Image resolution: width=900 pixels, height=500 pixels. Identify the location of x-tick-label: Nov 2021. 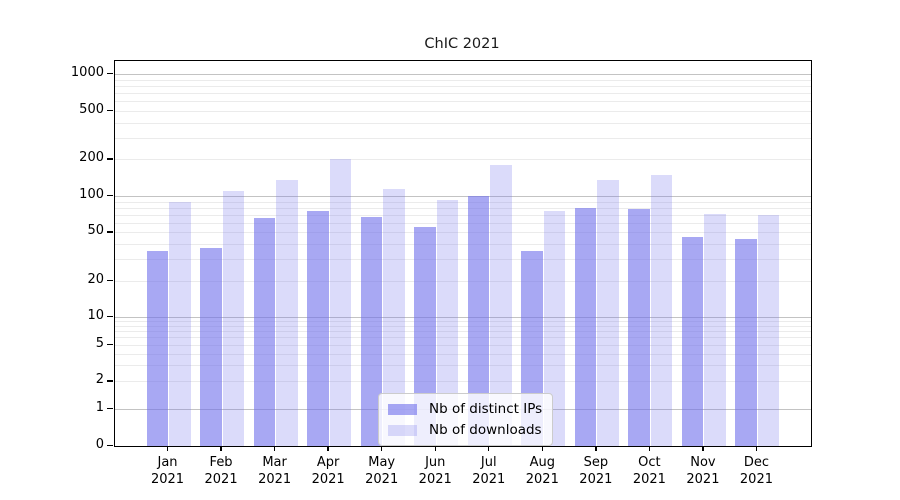
(703, 471).